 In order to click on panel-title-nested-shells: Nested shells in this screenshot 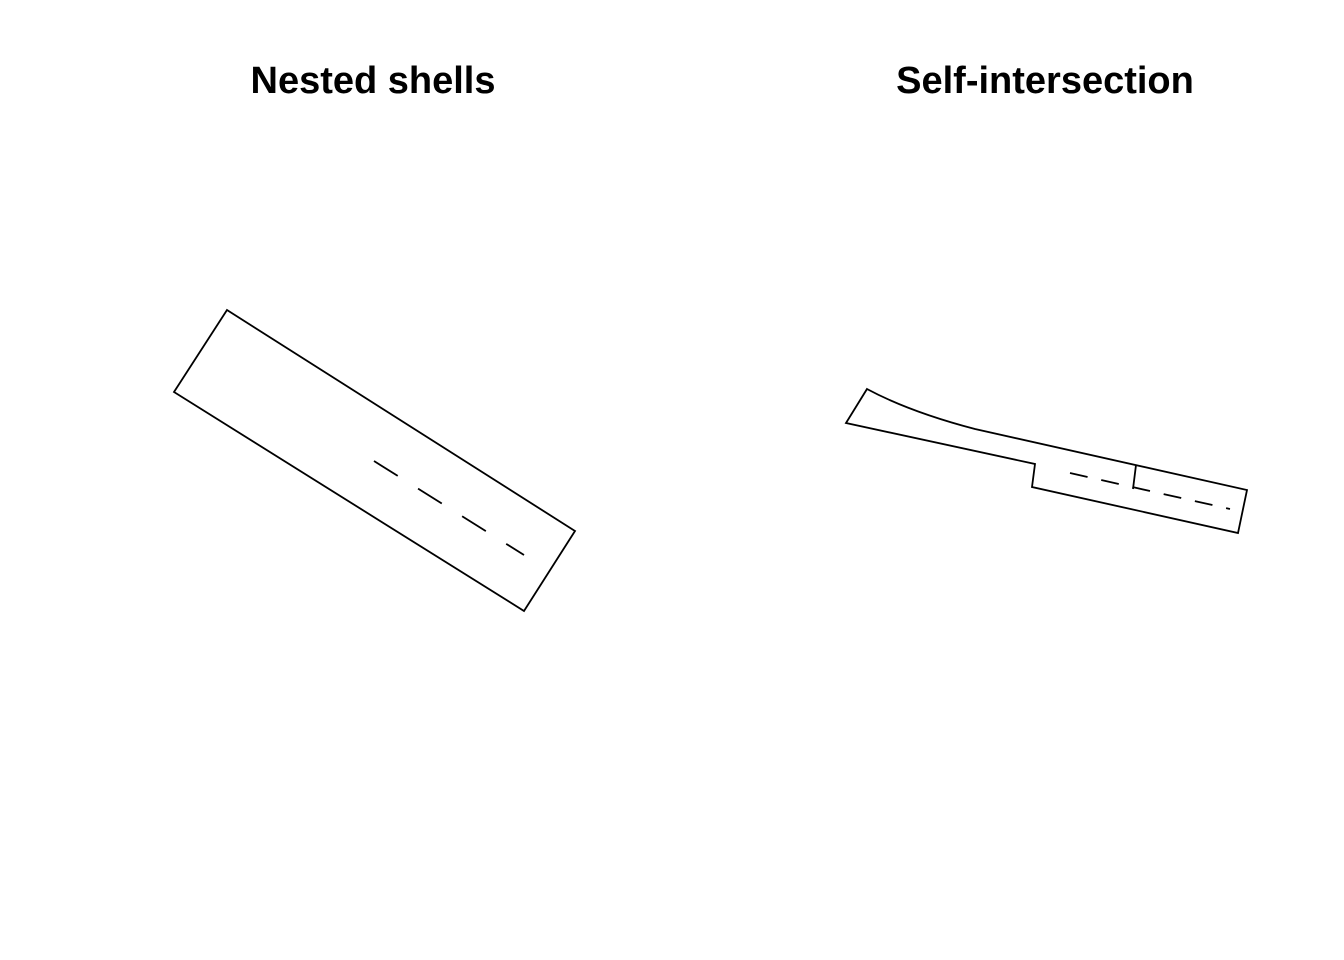, I will do `click(373, 81)`.